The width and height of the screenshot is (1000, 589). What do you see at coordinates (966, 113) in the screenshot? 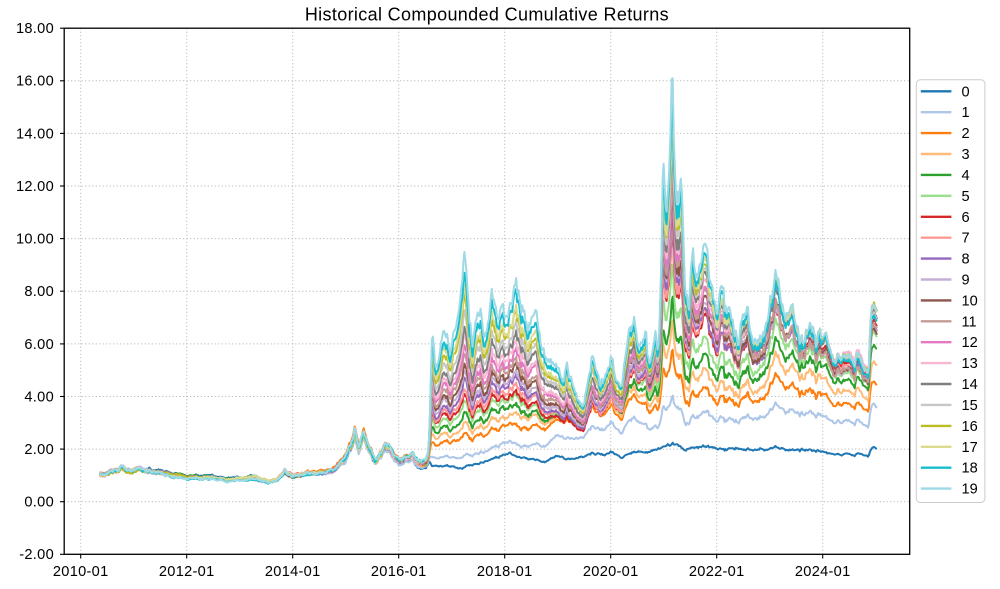
I see `svg-text: 1` at bounding box center [966, 113].